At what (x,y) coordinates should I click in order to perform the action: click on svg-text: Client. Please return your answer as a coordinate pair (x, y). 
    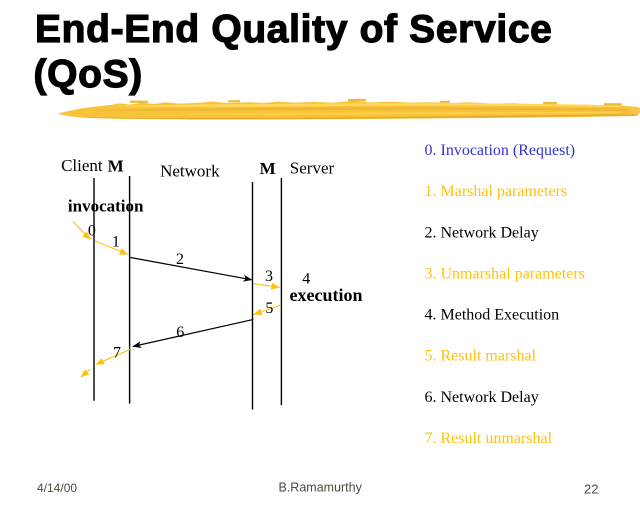
    Looking at the image, I should click on (82, 165).